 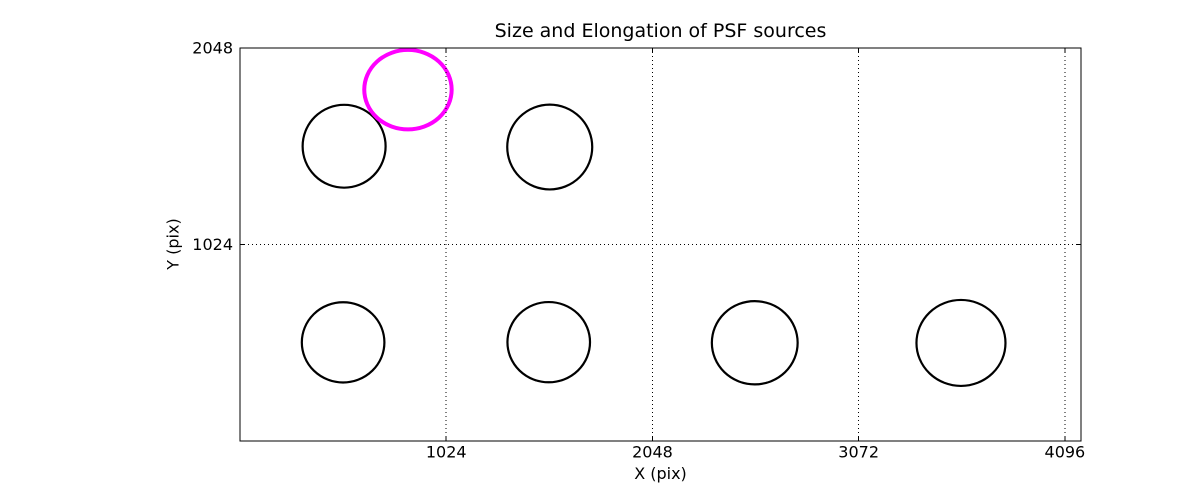 What do you see at coordinates (408, 89) in the screenshot?
I see `highlighted-psf-ellipse` at bounding box center [408, 89].